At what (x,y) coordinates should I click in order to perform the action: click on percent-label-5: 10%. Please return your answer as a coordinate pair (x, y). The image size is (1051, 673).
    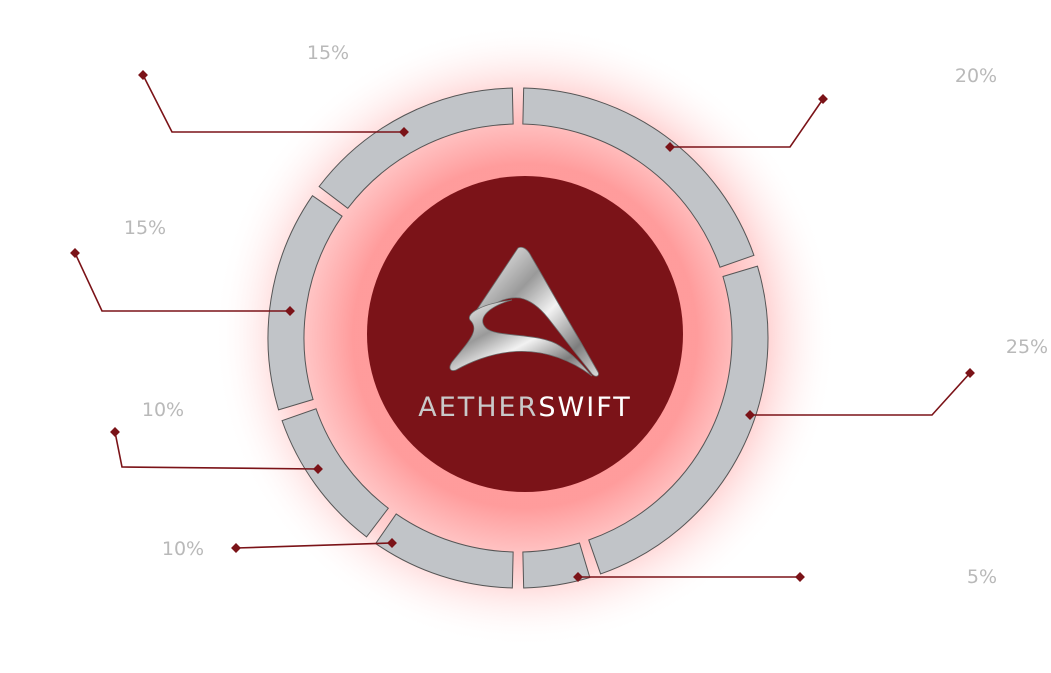
    Looking at the image, I should click on (163, 410).